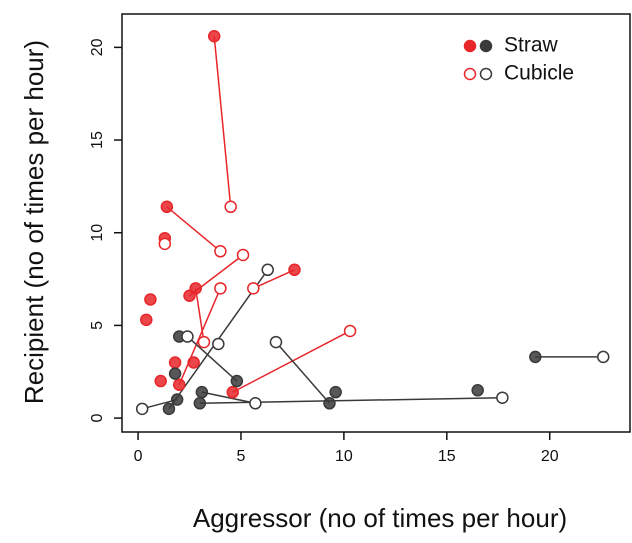 Image resolution: width=632 pixels, height=543 pixels. Describe the element at coordinates (539, 73) in the screenshot. I see `legend-label: Cubicle` at that location.